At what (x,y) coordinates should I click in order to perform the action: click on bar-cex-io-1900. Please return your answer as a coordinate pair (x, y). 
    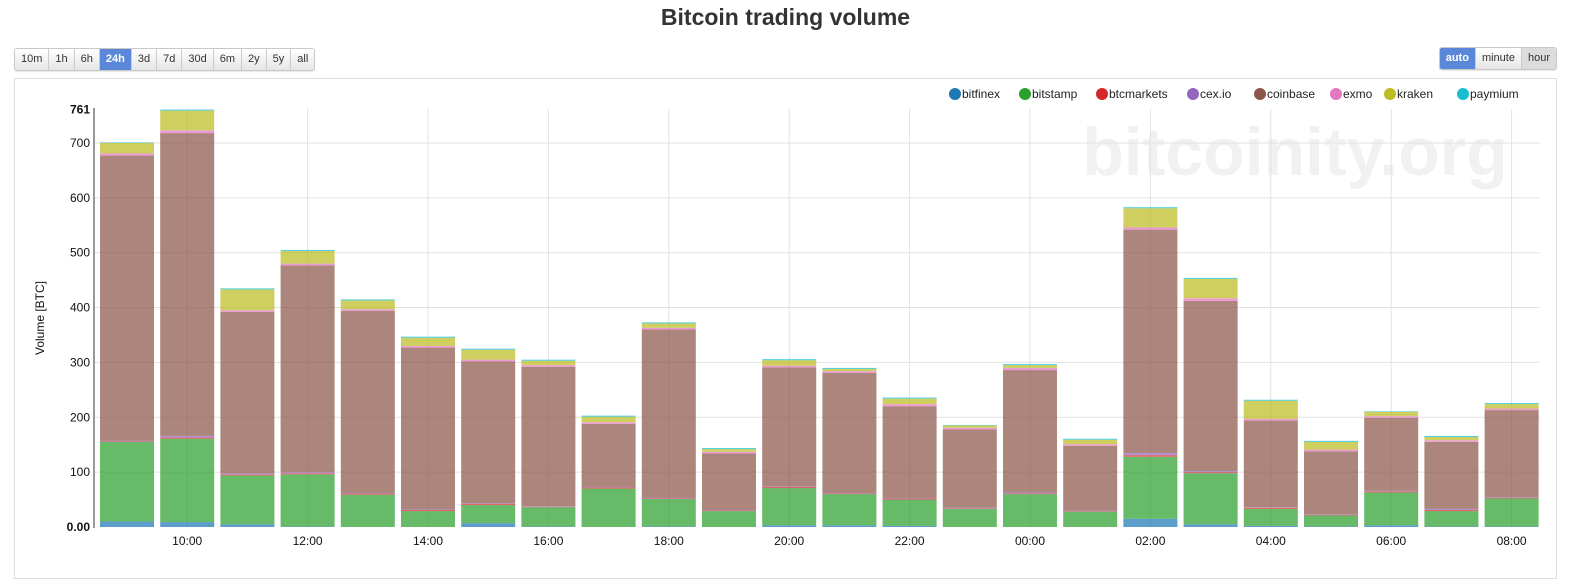
    Looking at the image, I should click on (729, 510).